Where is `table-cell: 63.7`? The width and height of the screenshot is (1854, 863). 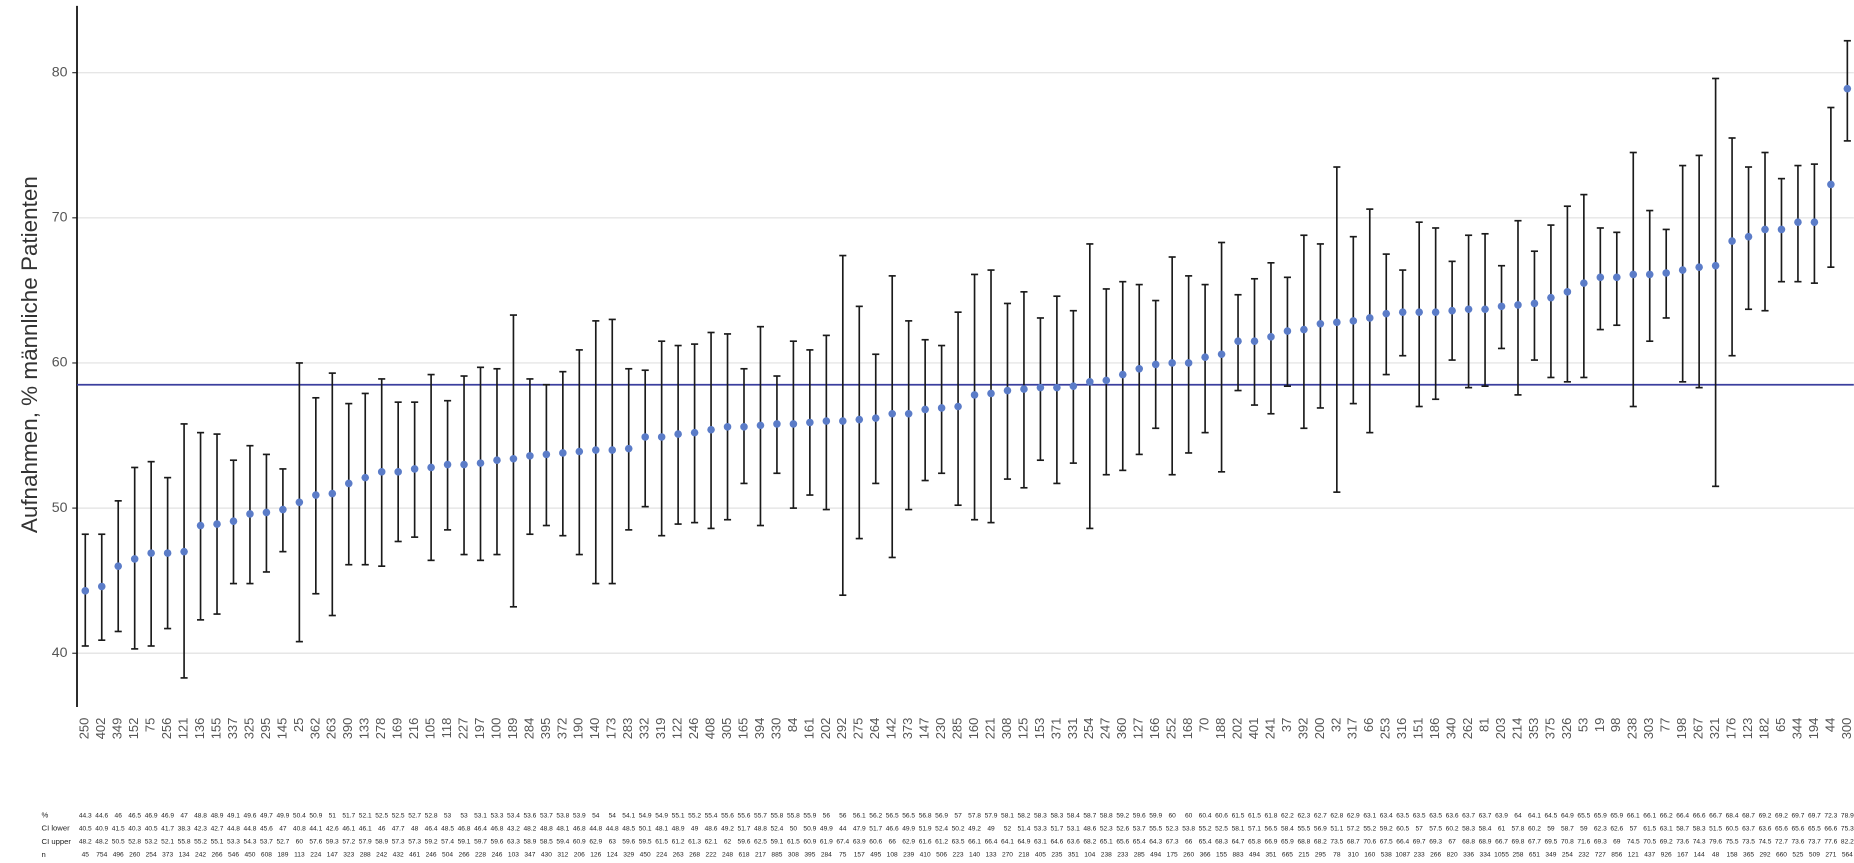 table-cell: 63.7 is located at coordinates (1468, 815).